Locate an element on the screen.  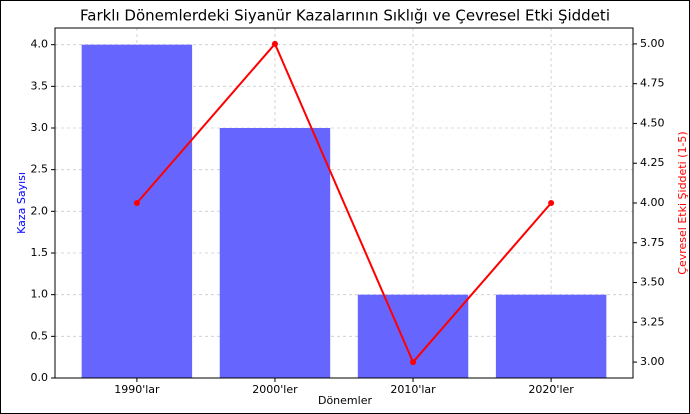
y-tick-label: 3.5 is located at coordinates (40, 85).